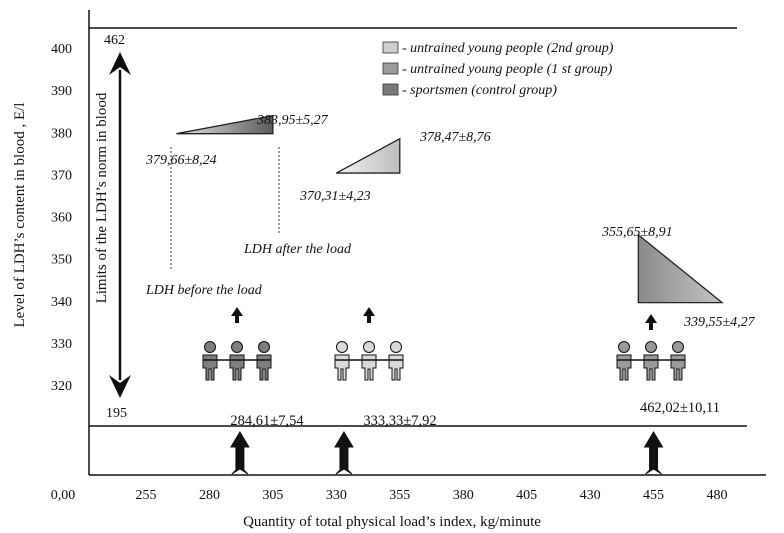  Describe the element at coordinates (20, 215) in the screenshot. I see `y-axis-title: Level of LDH’s content in blood , E/l` at that location.